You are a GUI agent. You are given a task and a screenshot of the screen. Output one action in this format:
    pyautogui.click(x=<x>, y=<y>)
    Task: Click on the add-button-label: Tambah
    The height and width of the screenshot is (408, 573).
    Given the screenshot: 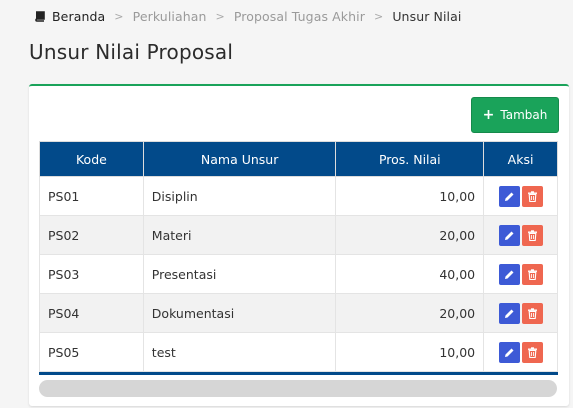 What is the action you would take?
    pyautogui.click(x=524, y=115)
    